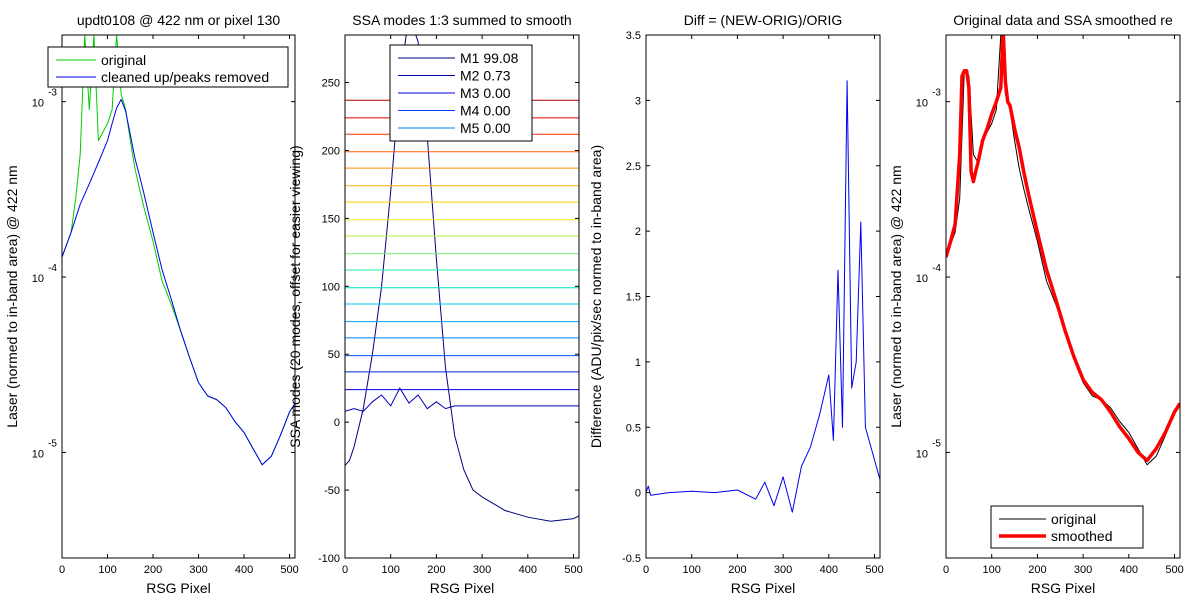 The height and width of the screenshot is (600, 1200). What do you see at coordinates (331, 219) in the screenshot?
I see `y-tick-label: 150` at bounding box center [331, 219].